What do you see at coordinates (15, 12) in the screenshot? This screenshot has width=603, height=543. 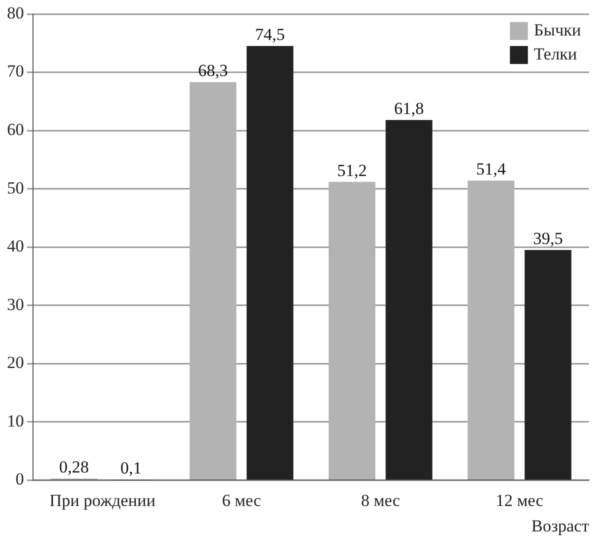 I see `y-tick-label: 80` at bounding box center [15, 12].